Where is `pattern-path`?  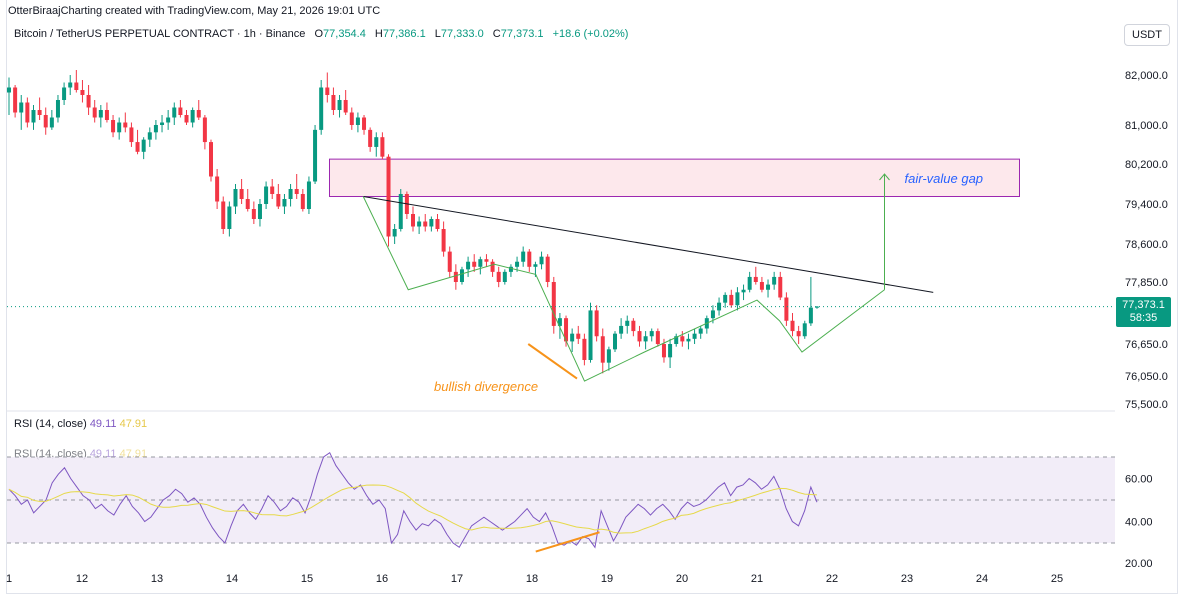
pattern-path is located at coordinates (623, 289).